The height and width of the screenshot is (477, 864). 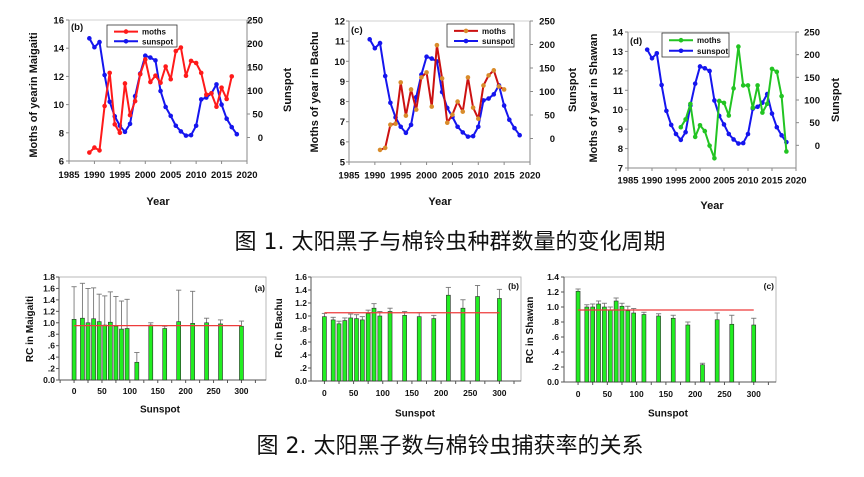 What do you see at coordinates (279, 327) in the screenshot?
I see `y-axis-title: RC in Bachu` at bounding box center [279, 327].